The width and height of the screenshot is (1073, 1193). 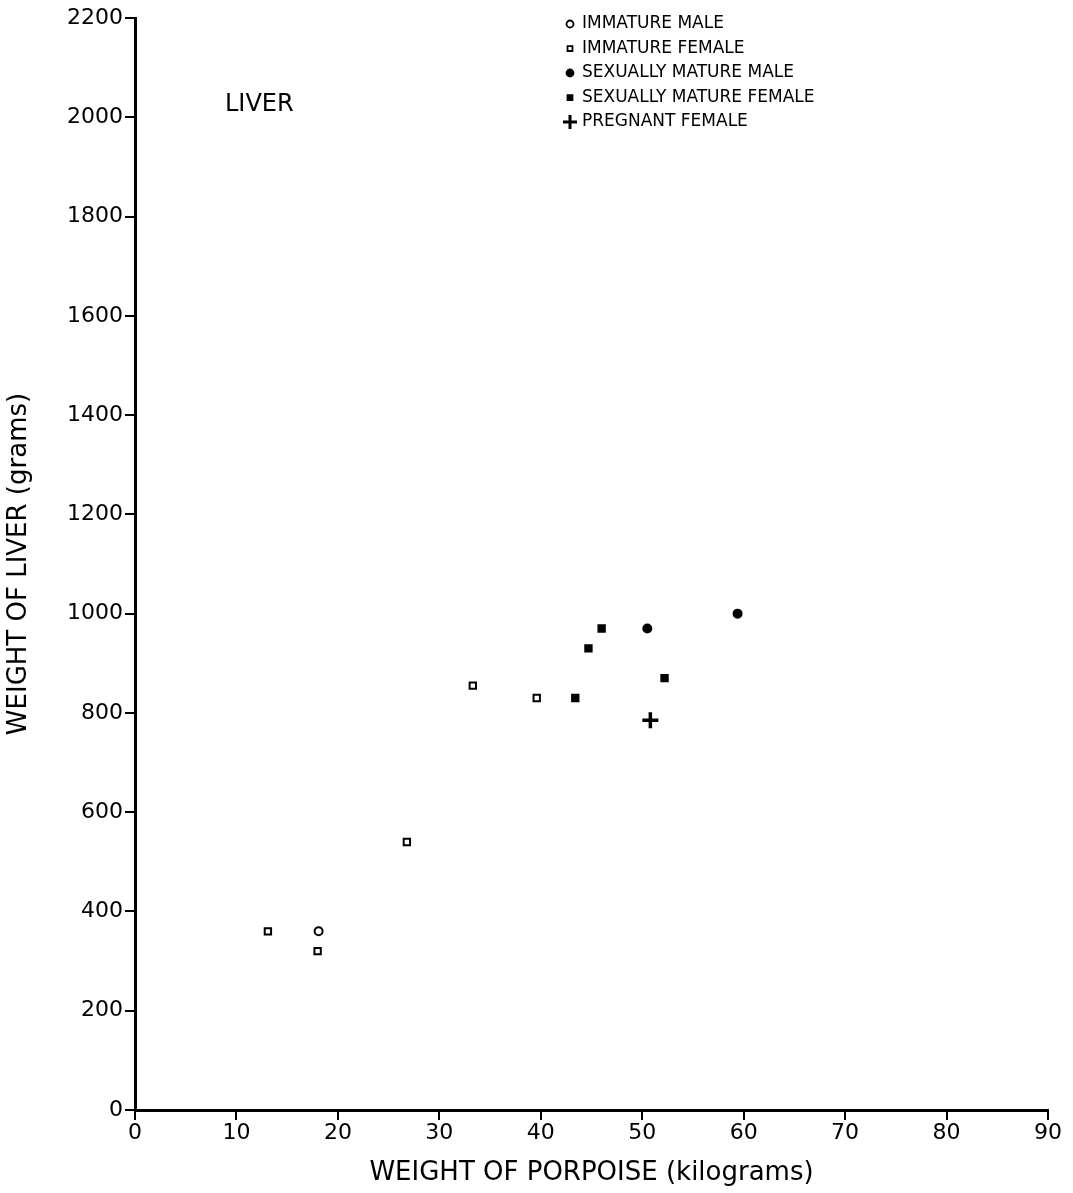 What do you see at coordinates (1048, 1131) in the screenshot?
I see `x-tick-label: 90` at bounding box center [1048, 1131].